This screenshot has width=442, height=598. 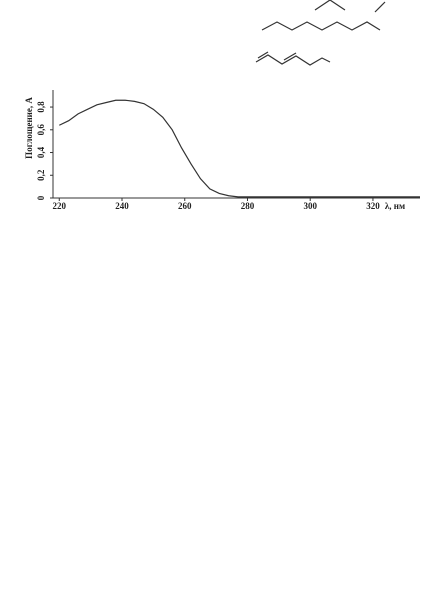 I want to click on y-tick-label: 0, so click(x=41, y=197).